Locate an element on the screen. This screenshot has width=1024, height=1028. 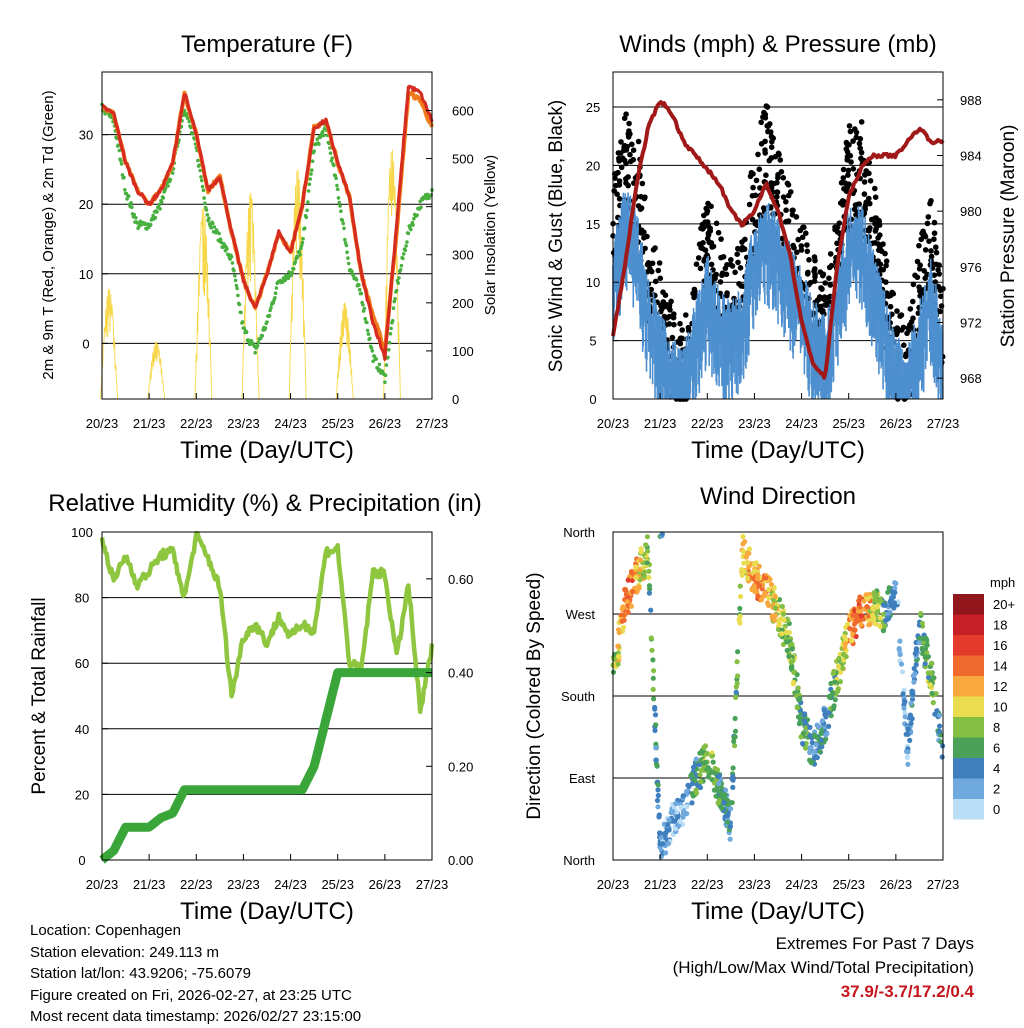
temperature-ylabel: 2m & 9m T (Red, Orange) & 2m Td (Green) is located at coordinates (48, 234).